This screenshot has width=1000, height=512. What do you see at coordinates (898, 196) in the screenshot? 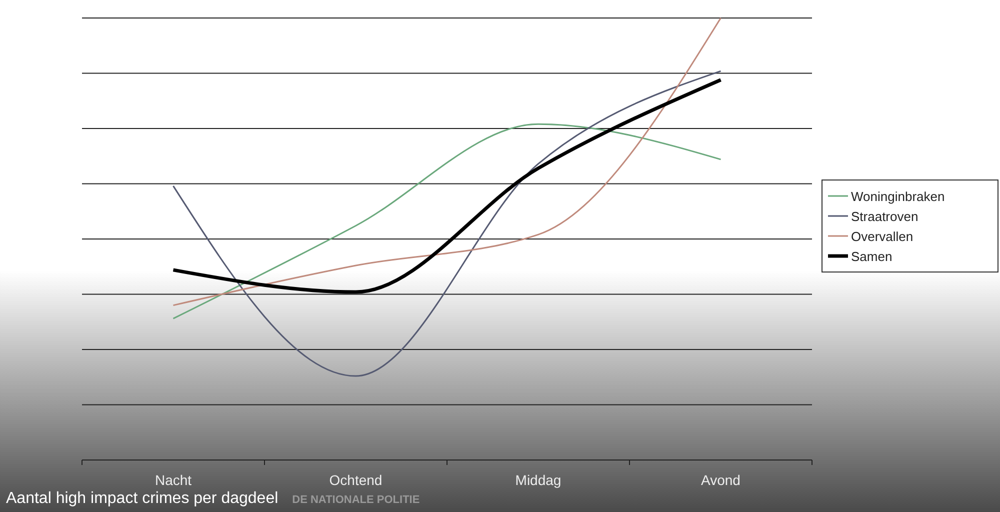
I see `legend-label: Woninginbraken` at bounding box center [898, 196].